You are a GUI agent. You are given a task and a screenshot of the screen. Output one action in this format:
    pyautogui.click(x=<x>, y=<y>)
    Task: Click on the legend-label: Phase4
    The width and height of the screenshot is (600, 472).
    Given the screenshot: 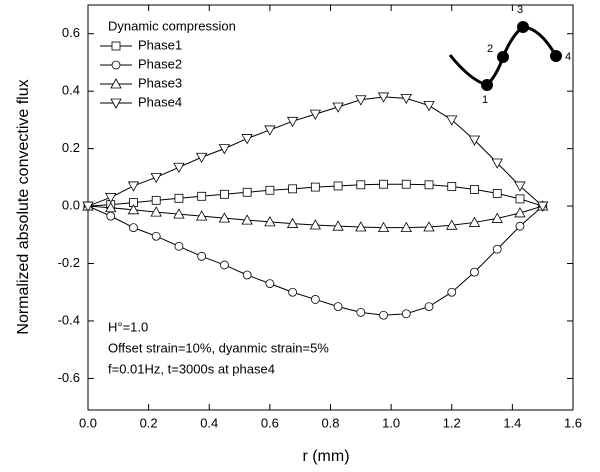 What is the action you would take?
    pyautogui.click(x=160, y=101)
    